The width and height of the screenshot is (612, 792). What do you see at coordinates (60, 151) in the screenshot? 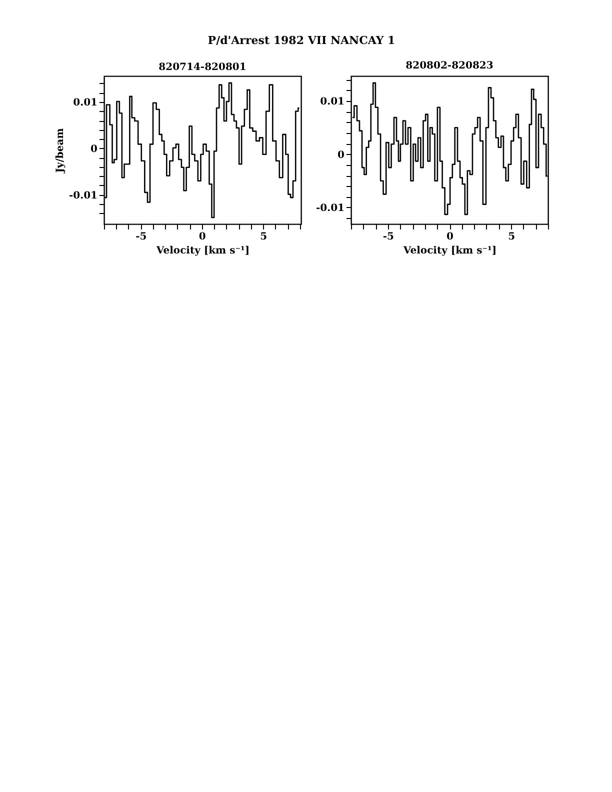
I see `y-axis-title: Jy/beam` at bounding box center [60, 151].